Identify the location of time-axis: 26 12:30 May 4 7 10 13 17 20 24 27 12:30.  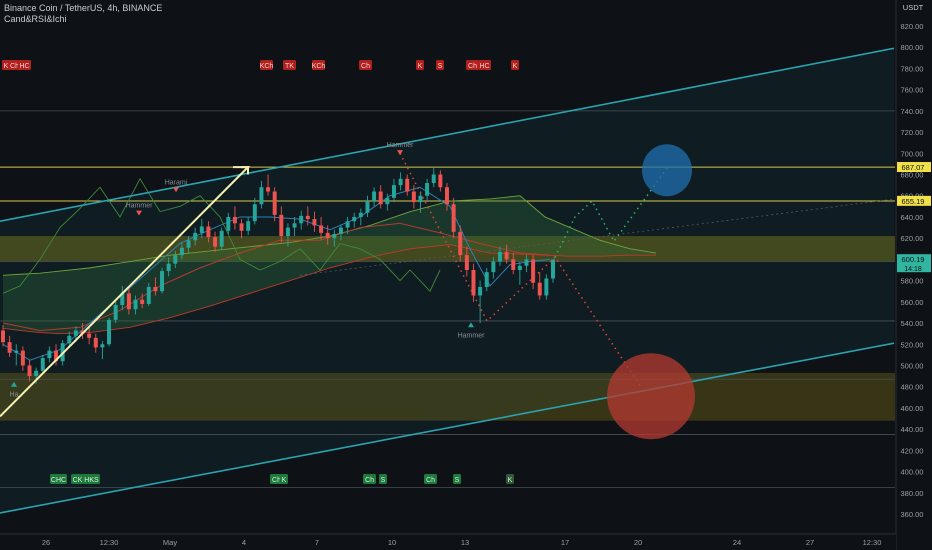
(448, 541).